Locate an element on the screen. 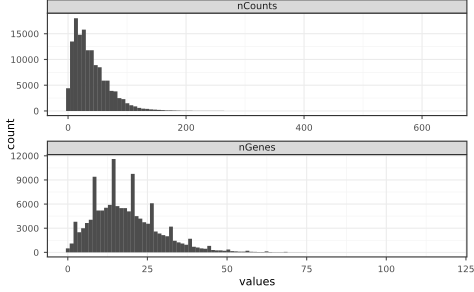  y-tick-label: 12000 is located at coordinates (24, 156).